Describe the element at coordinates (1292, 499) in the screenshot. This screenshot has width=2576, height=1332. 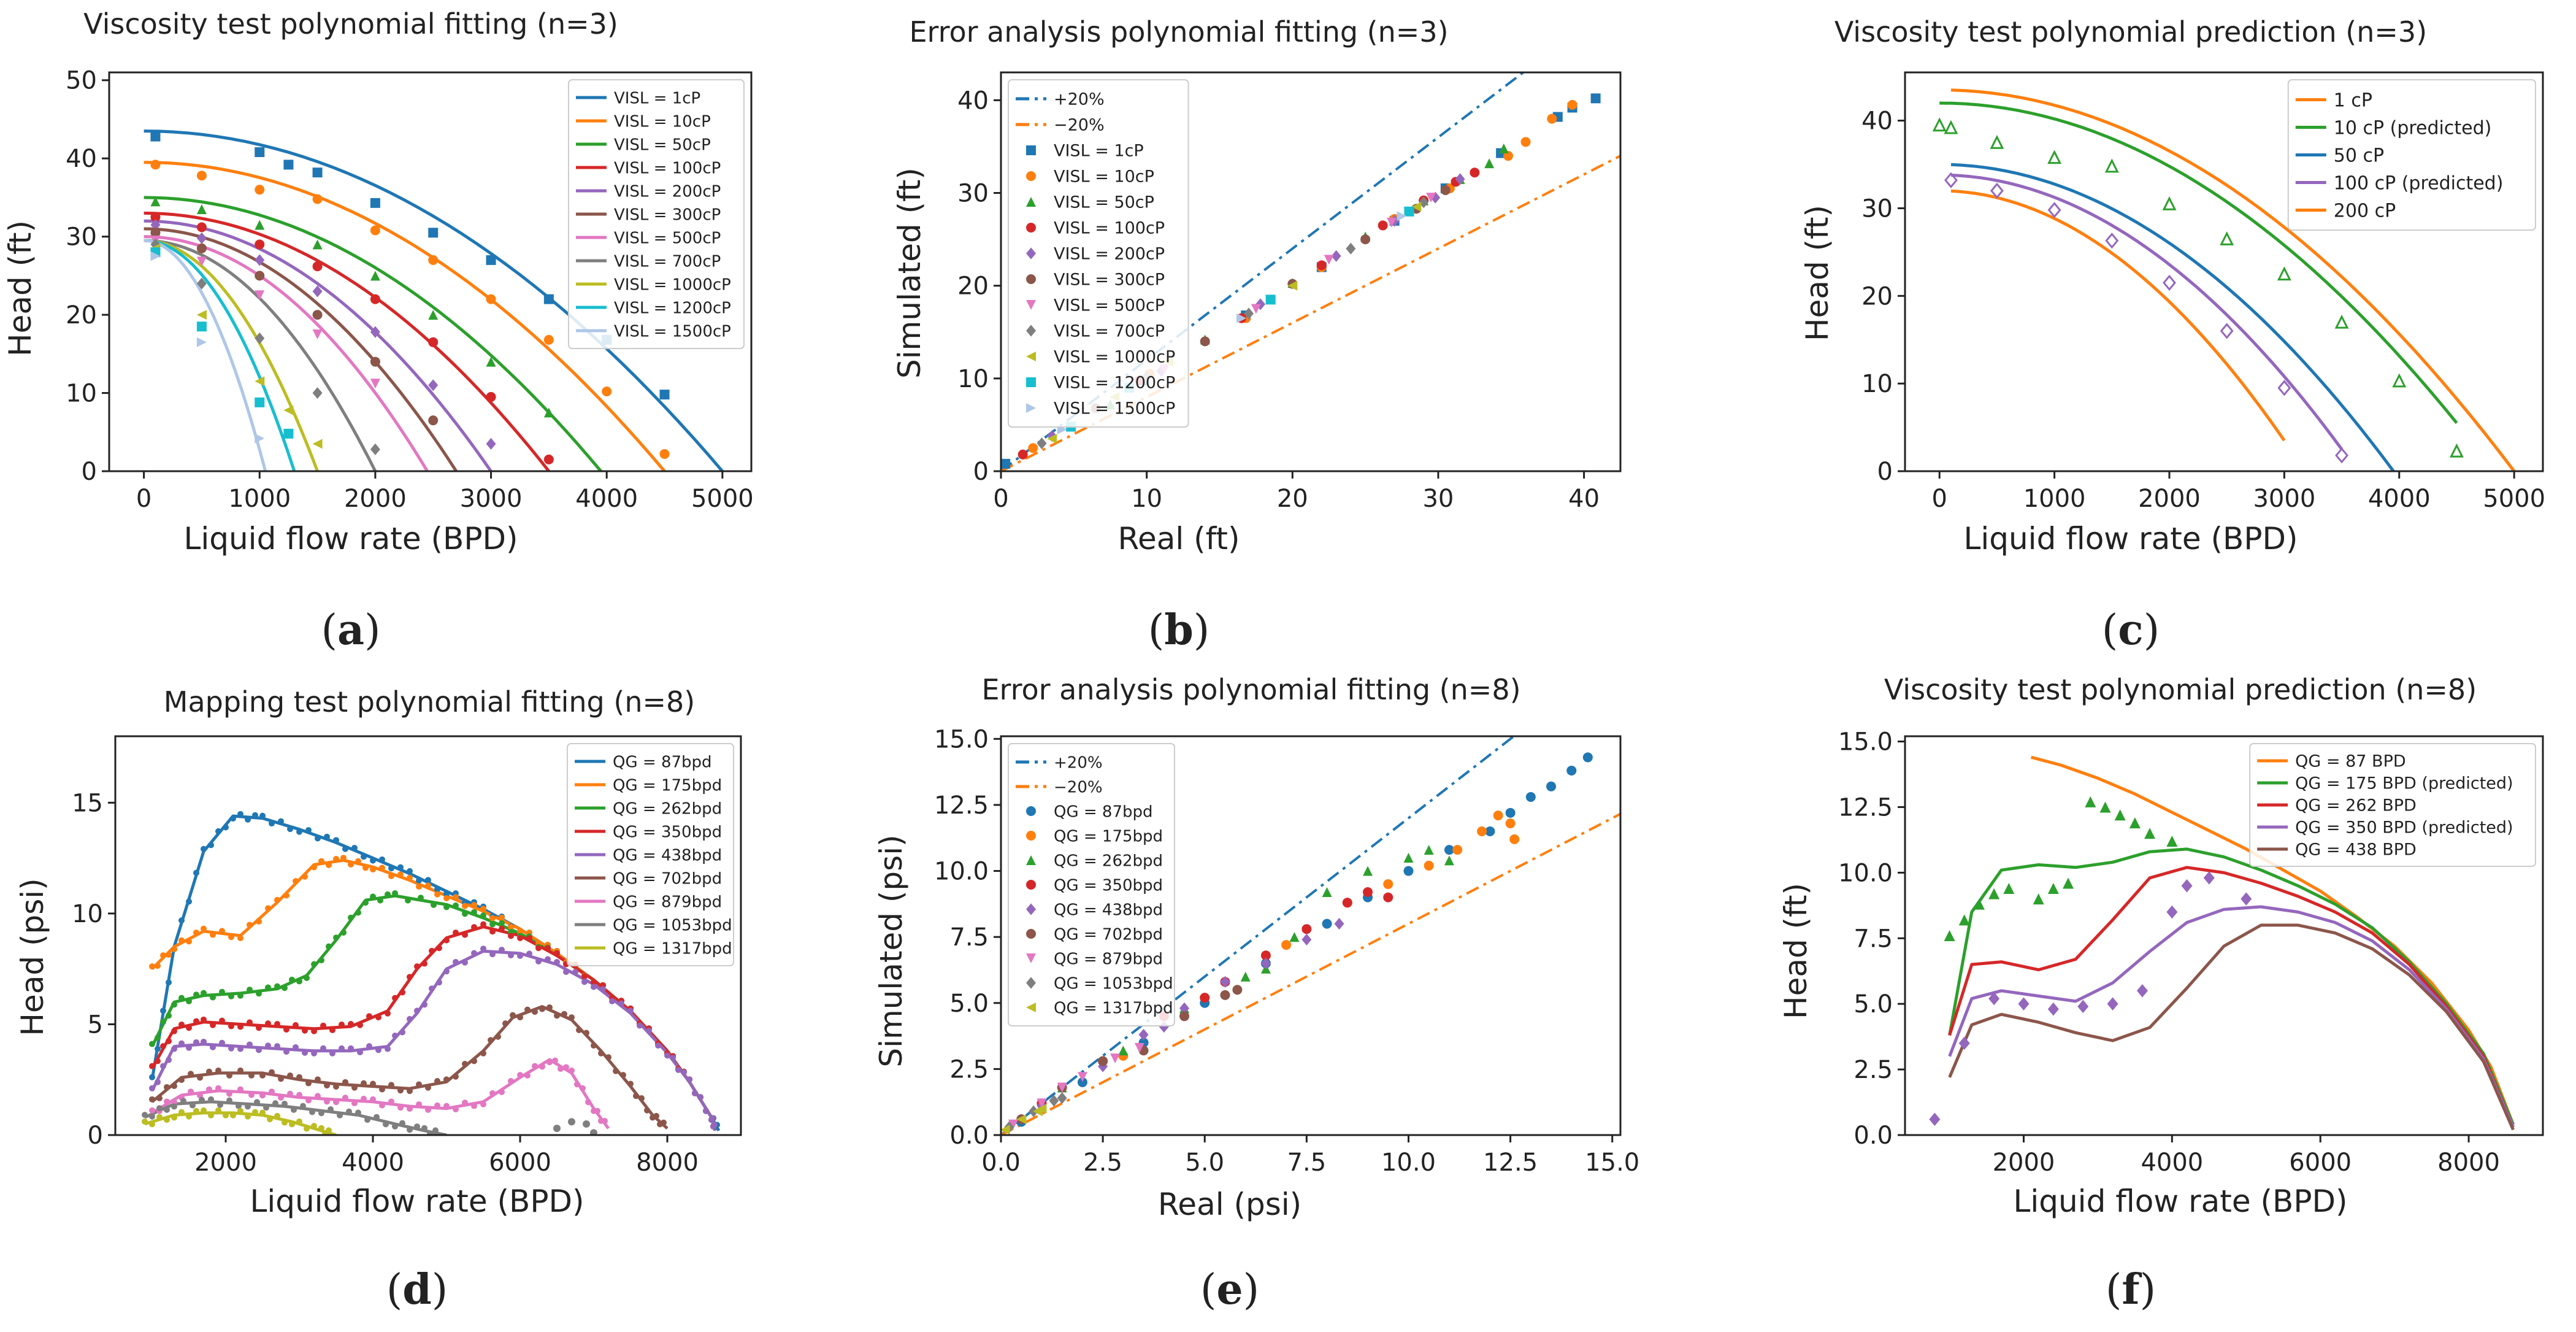
I see `x-tick-label: 20` at that location.